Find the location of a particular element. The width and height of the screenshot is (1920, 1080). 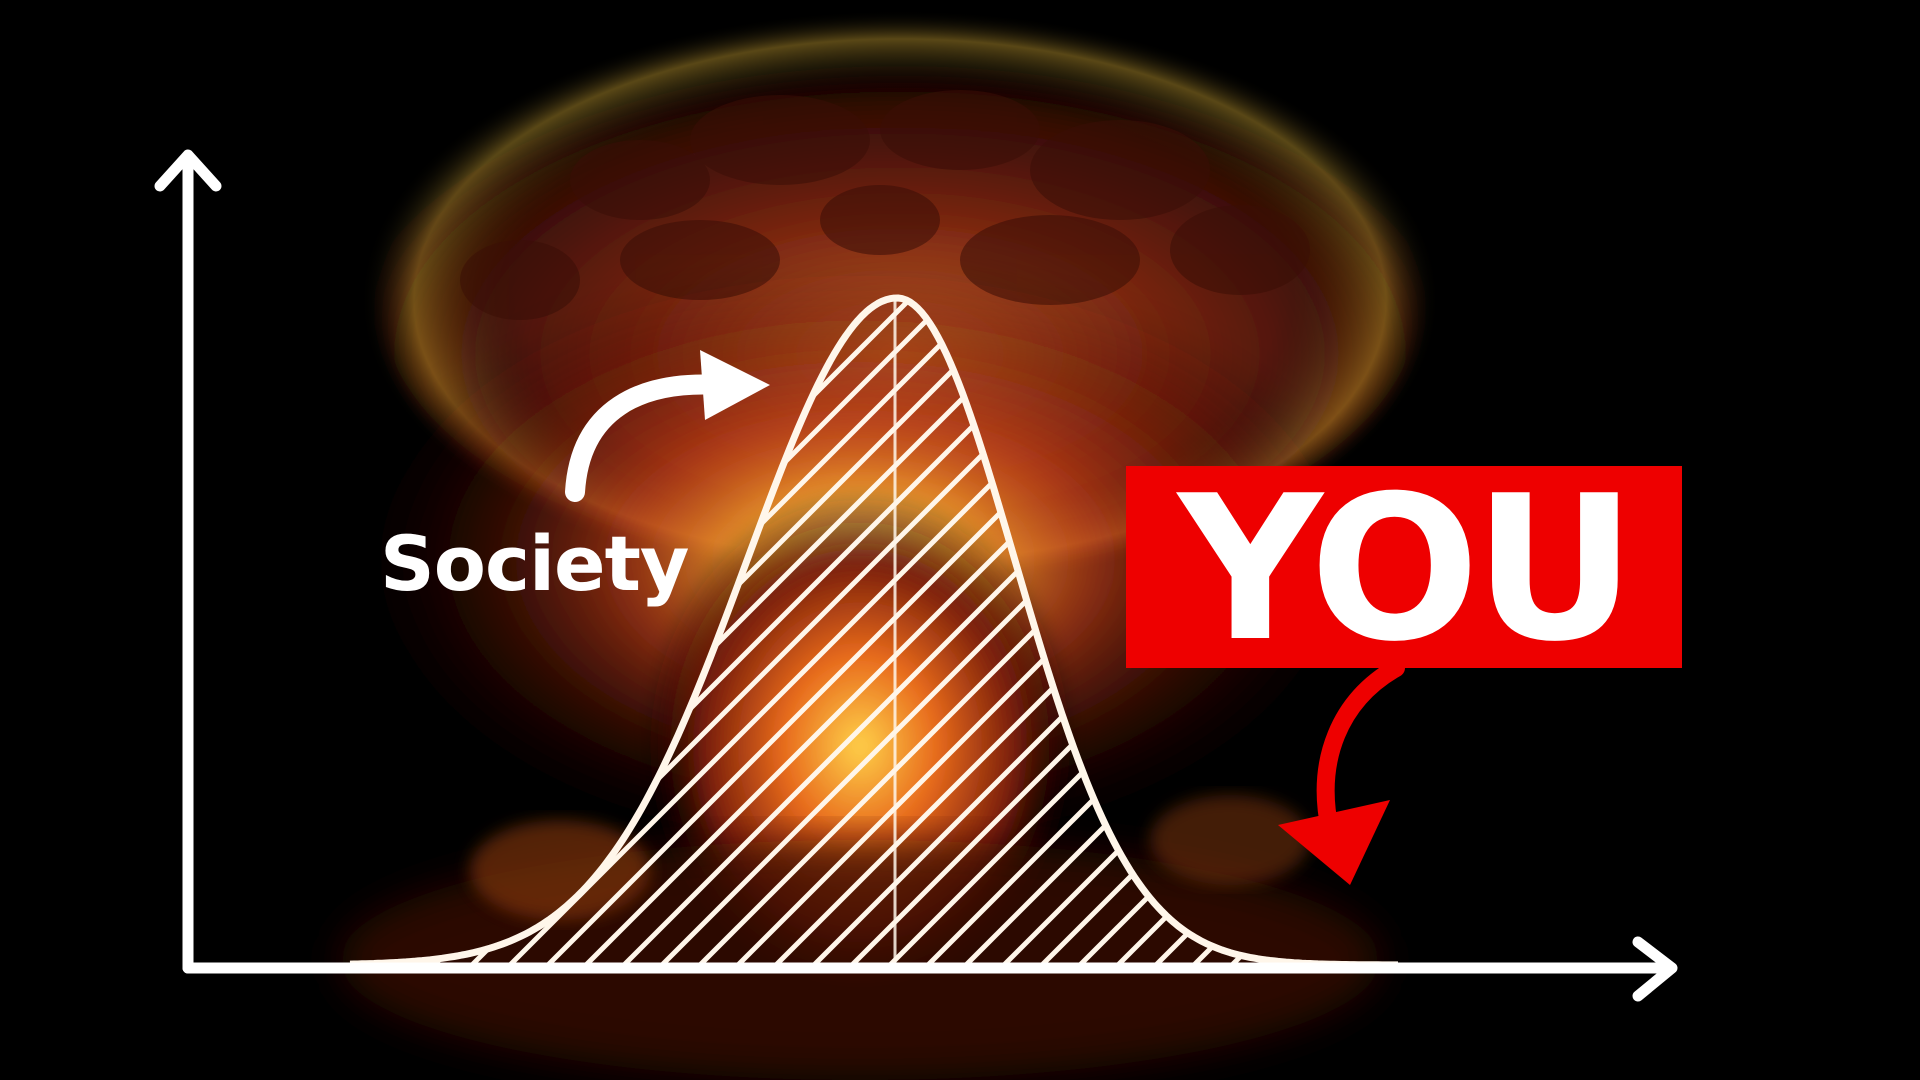

you-label: YOU is located at coordinates (1403, 569).